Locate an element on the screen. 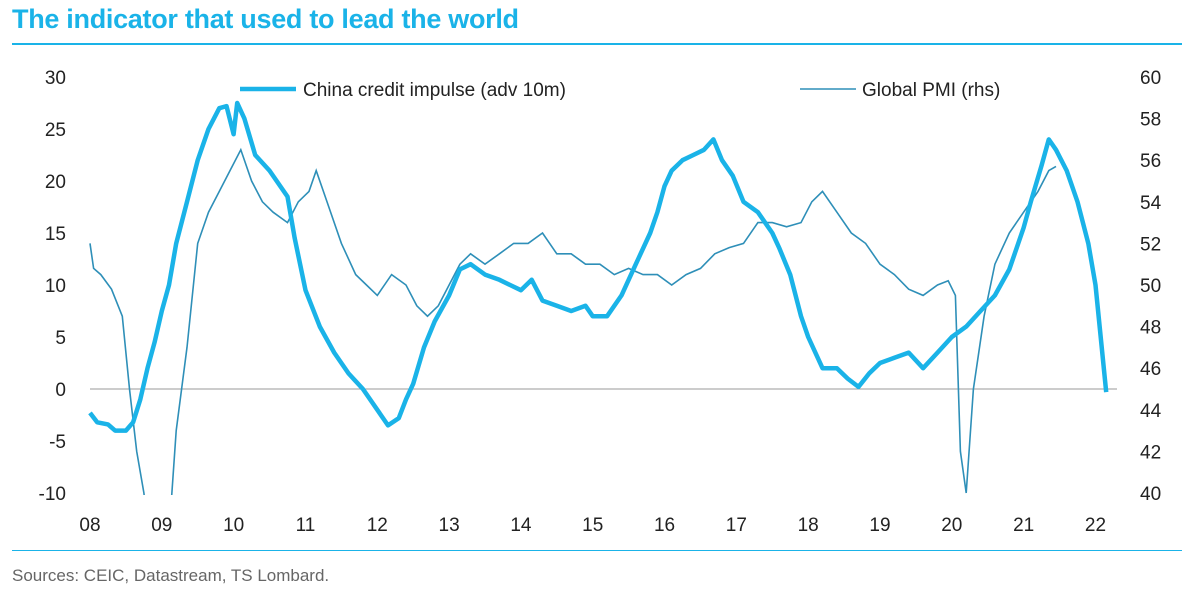 The height and width of the screenshot is (600, 1192). right-tick-label: 48 is located at coordinates (1150, 328).